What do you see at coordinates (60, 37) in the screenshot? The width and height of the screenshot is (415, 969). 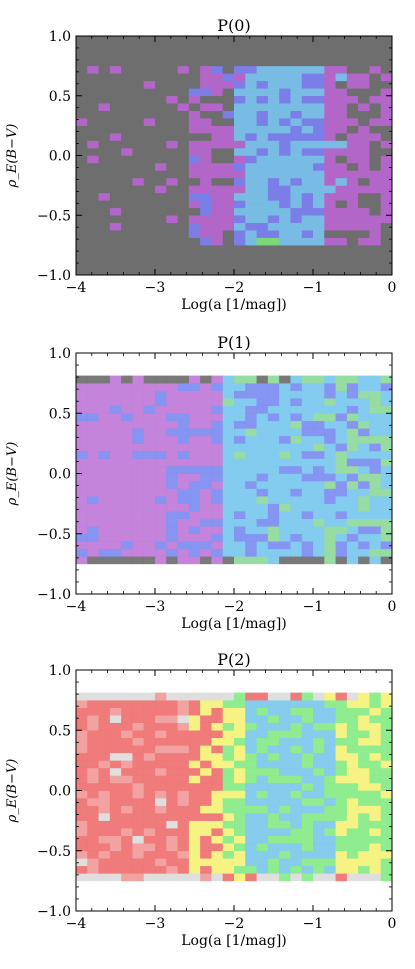 I see `y-tick-label: 1.0` at bounding box center [60, 37].